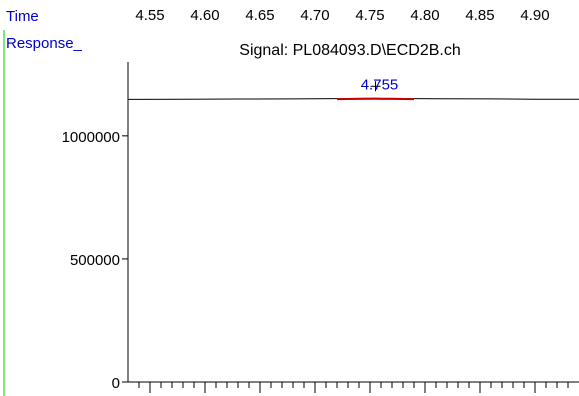  I want to click on x-axis-ticks, so click(353, 387).